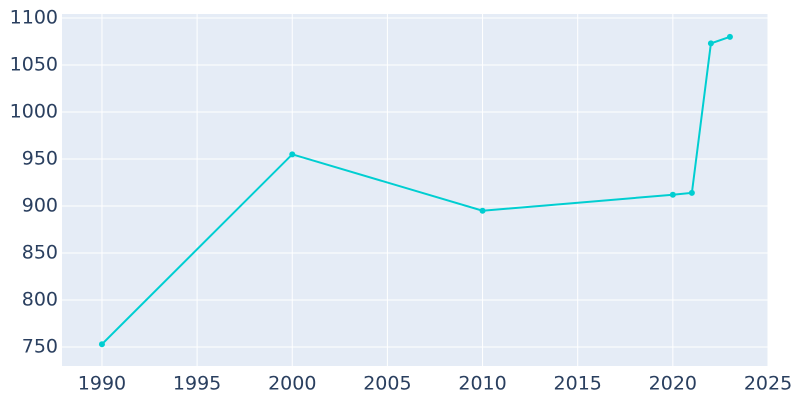 The image size is (800, 400). Describe the element at coordinates (40, 300) in the screenshot. I see `y-tick-label: 800` at that location.